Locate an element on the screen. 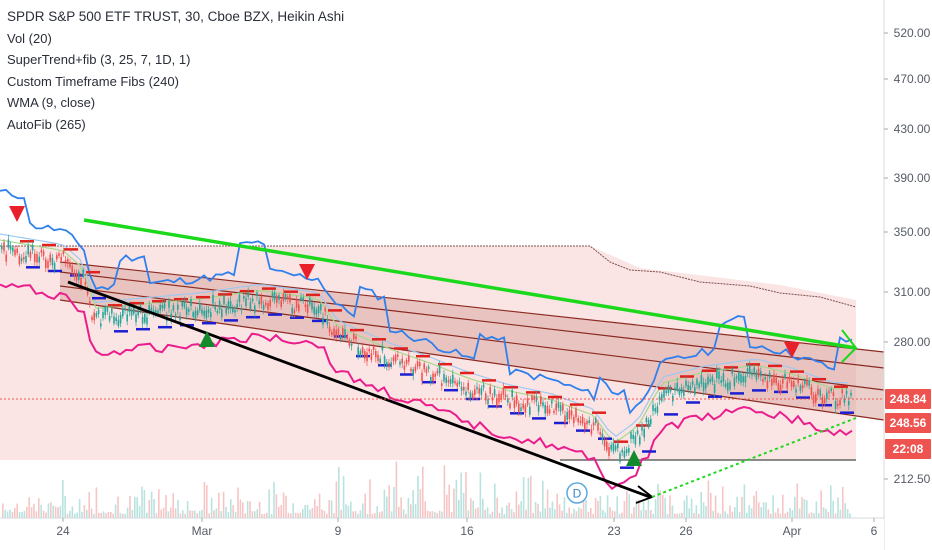  sell-signal-icon is located at coordinates (307, 272).